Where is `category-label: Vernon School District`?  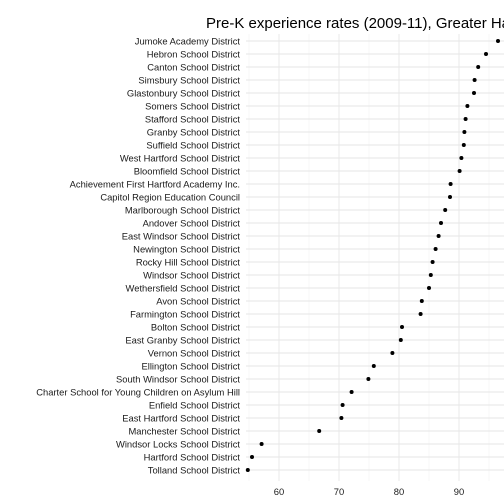
category-label: Vernon School District is located at coordinates (194, 352).